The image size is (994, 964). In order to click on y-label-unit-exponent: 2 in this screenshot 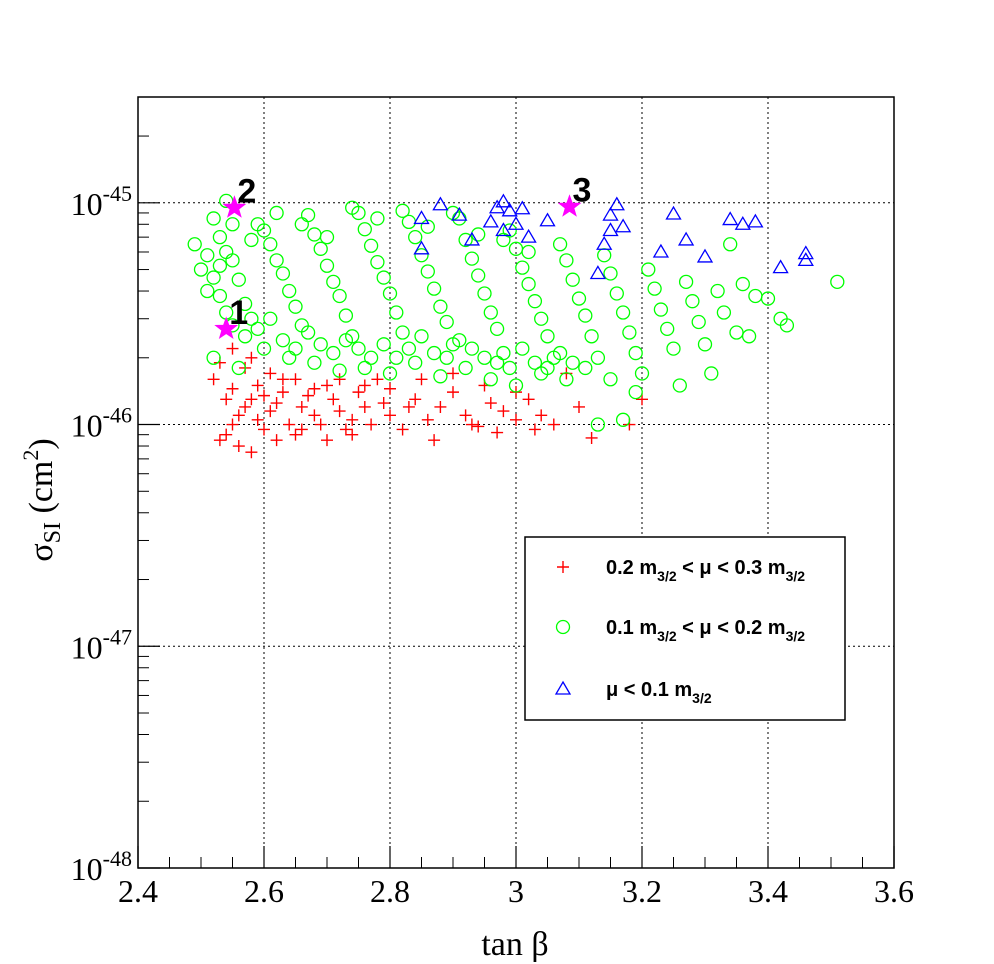, I will do `click(30, 455)`.